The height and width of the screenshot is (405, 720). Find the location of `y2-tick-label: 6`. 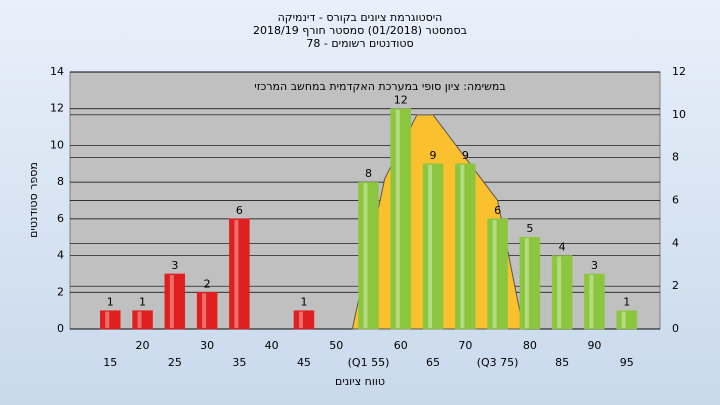

y2-tick-label: 6 is located at coordinates (675, 200).